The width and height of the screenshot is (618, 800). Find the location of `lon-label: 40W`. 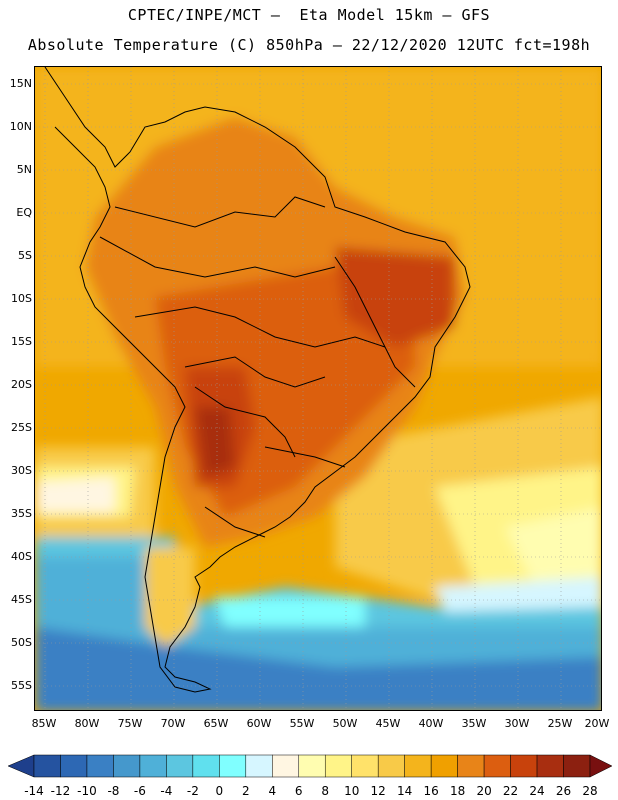

lon-label: 40W is located at coordinates (431, 723).